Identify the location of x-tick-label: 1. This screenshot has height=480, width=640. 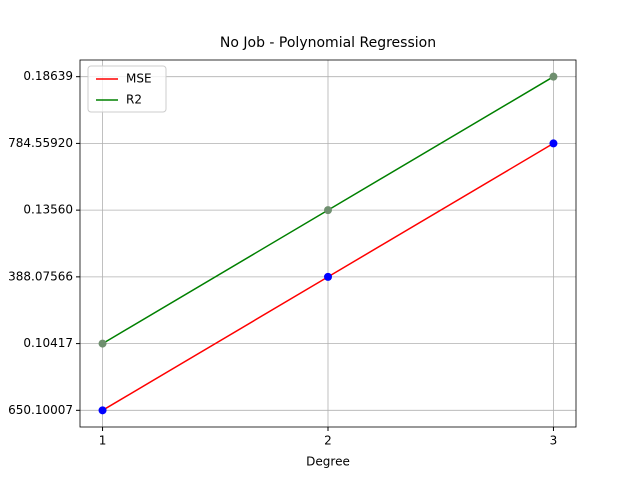
(103, 441).